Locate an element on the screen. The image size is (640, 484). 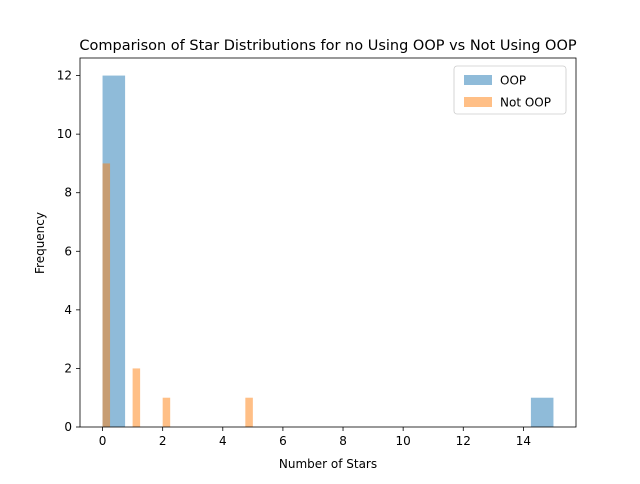
y-tick-label: 0 is located at coordinates (68, 427).